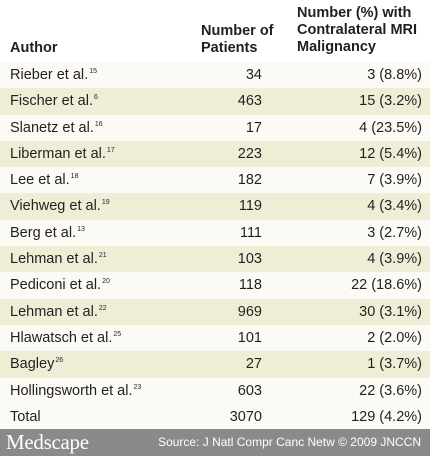 This screenshot has width=430, height=456. What do you see at coordinates (102, 256) in the screenshot?
I see `reference-number: 21` at bounding box center [102, 256].